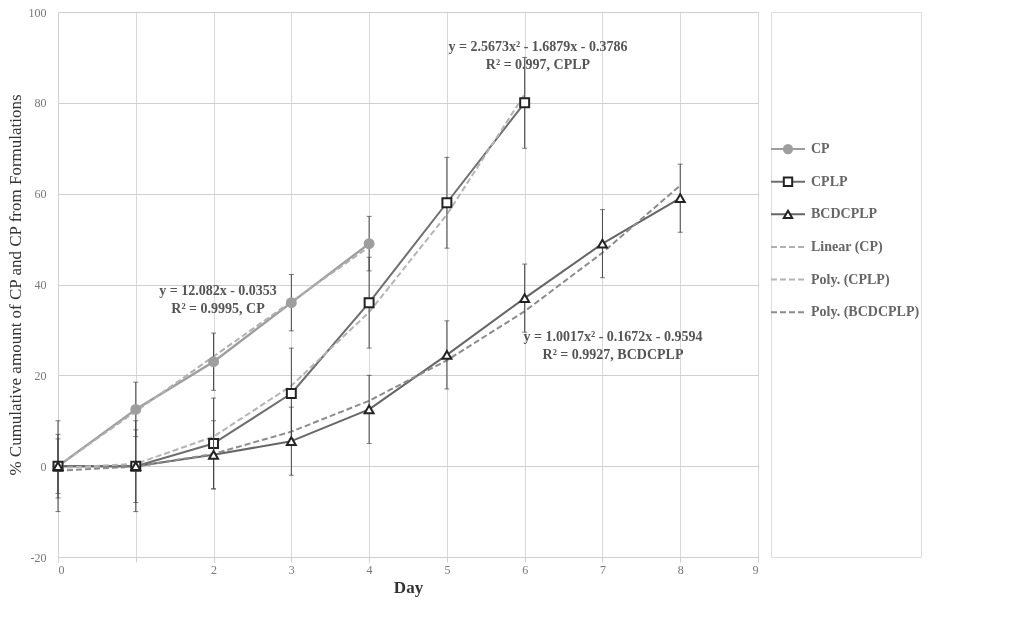 The image size is (1009, 632). Describe the element at coordinates (602, 569) in the screenshot. I see `x-tick-label: 7` at that location.